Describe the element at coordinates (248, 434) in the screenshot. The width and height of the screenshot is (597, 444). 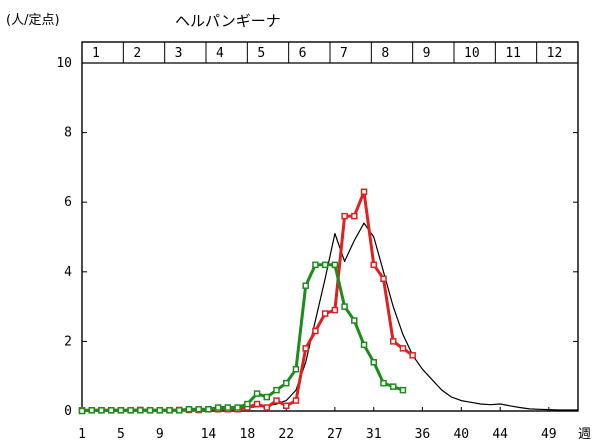
I see `x-tick-label: 18` at that location.